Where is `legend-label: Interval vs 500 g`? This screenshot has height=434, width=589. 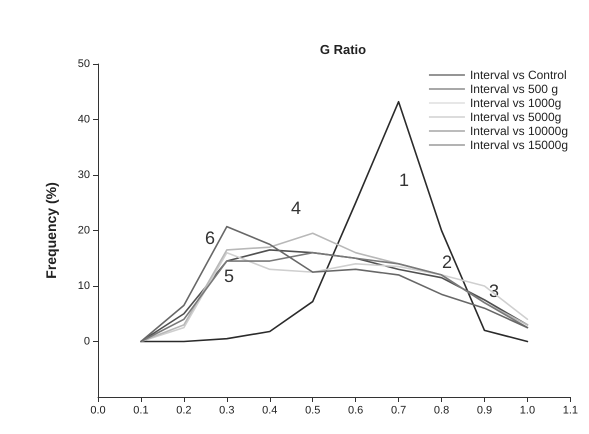 legend-label: Interval vs 500 g is located at coordinates (514, 89).